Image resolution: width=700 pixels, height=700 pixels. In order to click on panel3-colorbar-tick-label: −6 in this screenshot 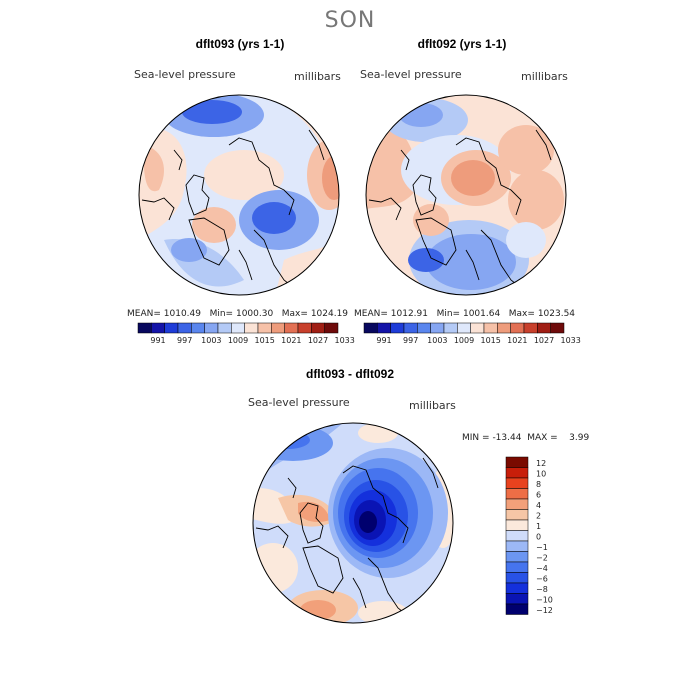, I will do `click(542, 578)`.